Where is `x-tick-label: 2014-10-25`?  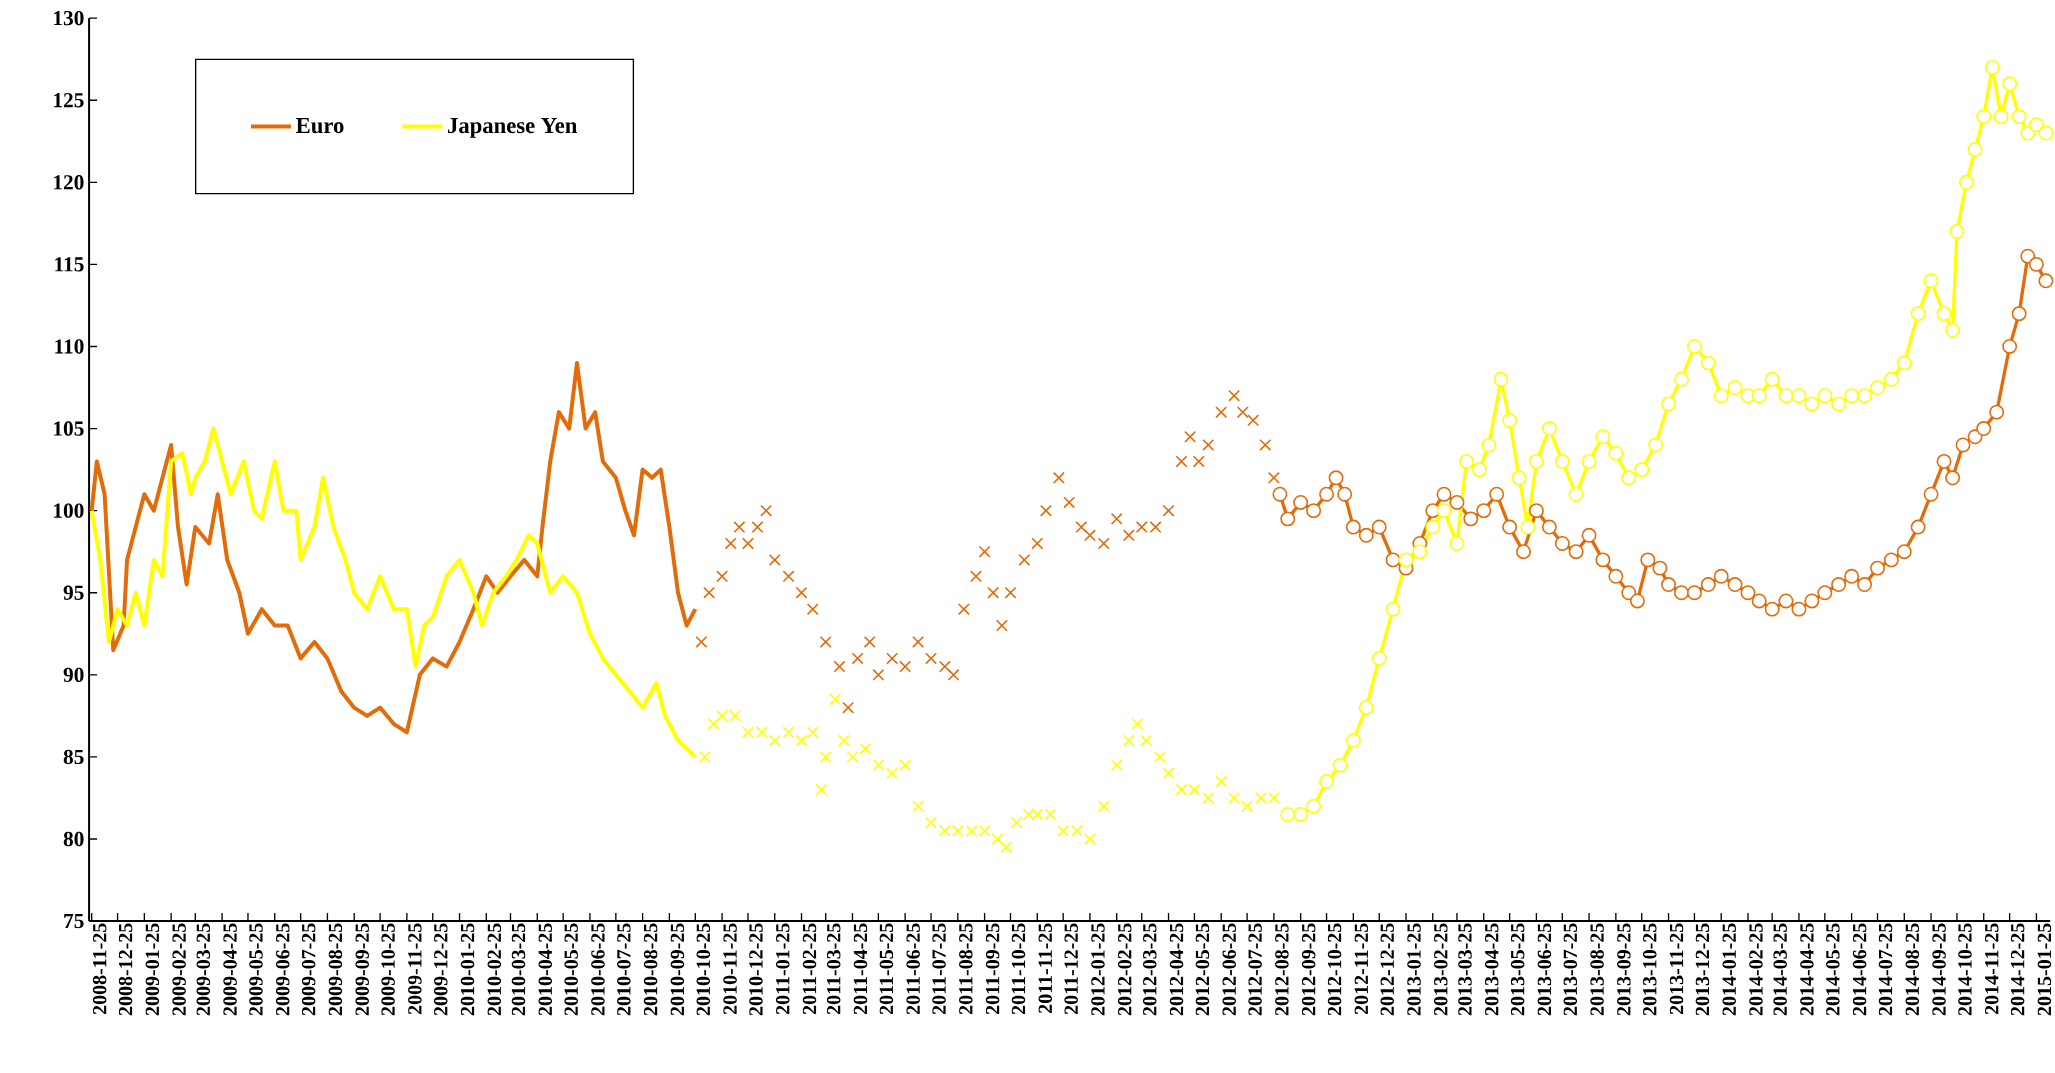
x-tick-label: 2014-10-25 is located at coordinates (1965, 969).